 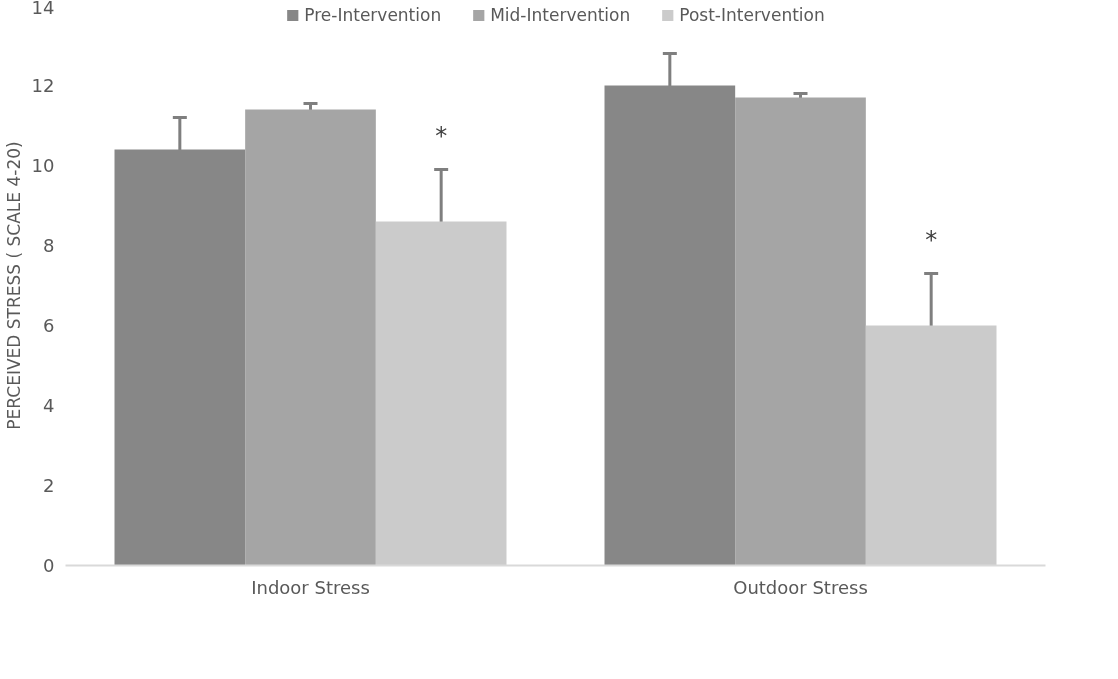 What do you see at coordinates (49, 325) in the screenshot?
I see `y-tick-label: 6` at bounding box center [49, 325].